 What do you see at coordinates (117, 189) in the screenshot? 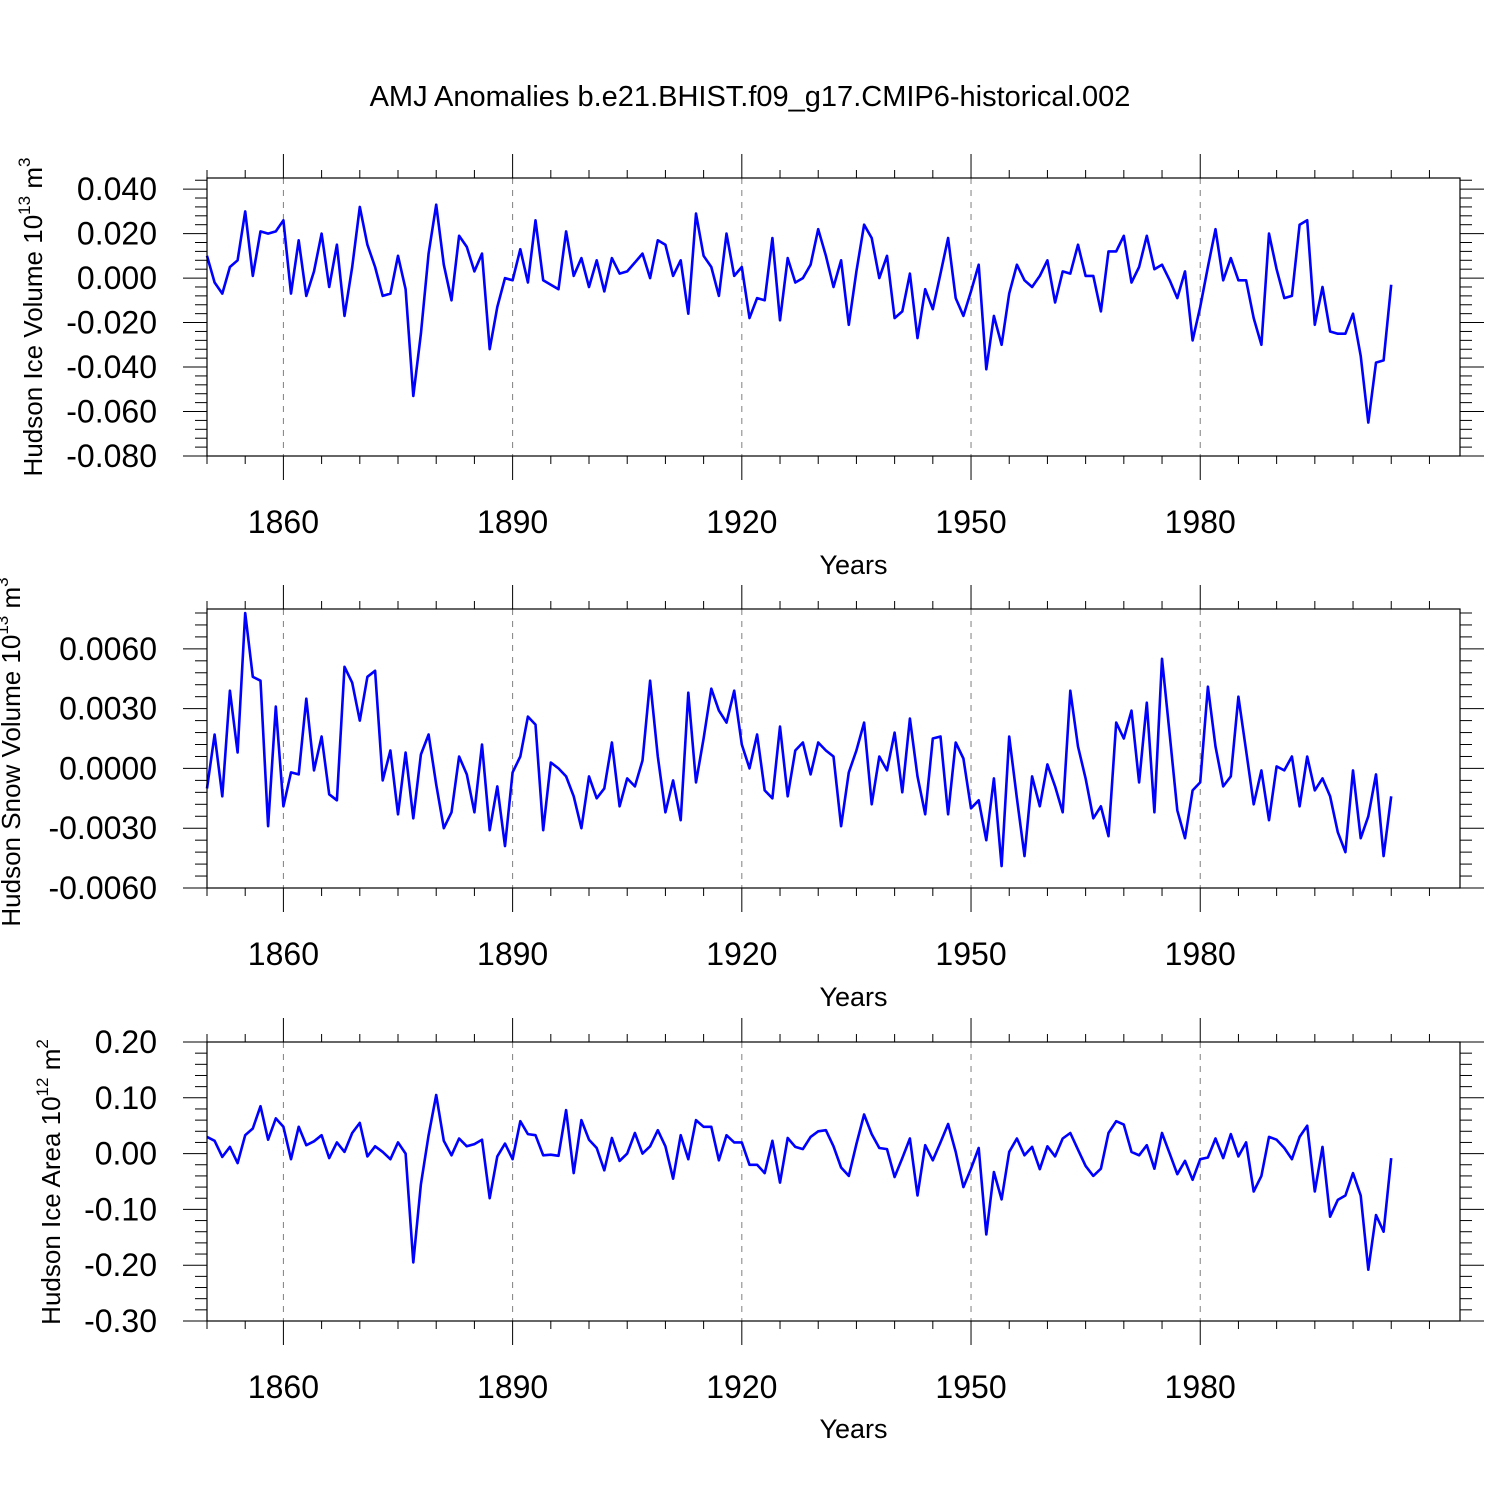
I see `y-tick-label: 0.040` at bounding box center [117, 189].